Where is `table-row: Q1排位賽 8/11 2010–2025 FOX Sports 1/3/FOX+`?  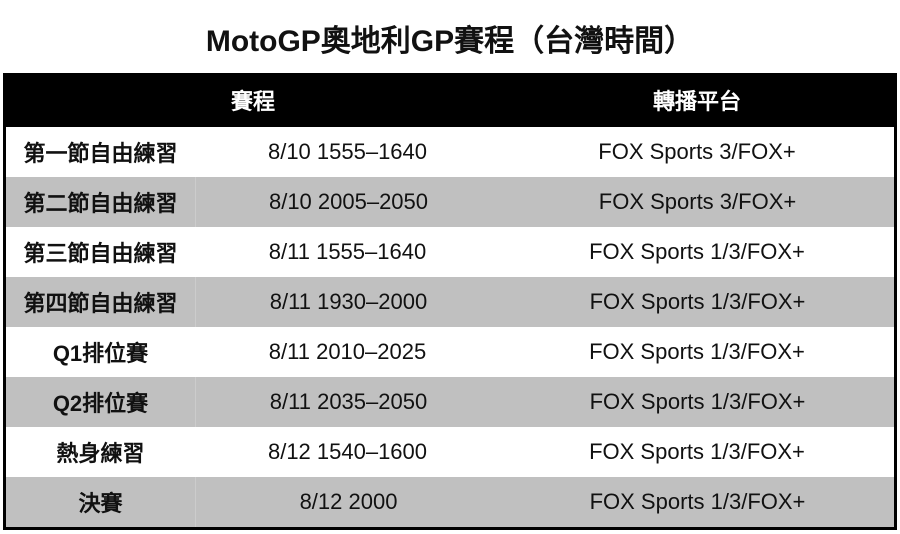 table-row: Q1排位賽 8/11 2010–2025 FOX Sports 1/3/FOX+ is located at coordinates (450, 352).